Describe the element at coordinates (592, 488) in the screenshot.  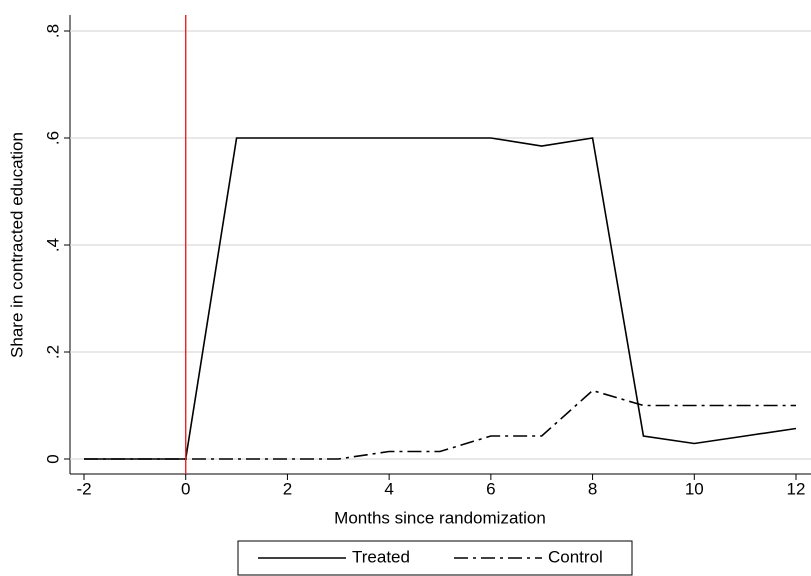
I see `x-tick-label: 8` at that location.